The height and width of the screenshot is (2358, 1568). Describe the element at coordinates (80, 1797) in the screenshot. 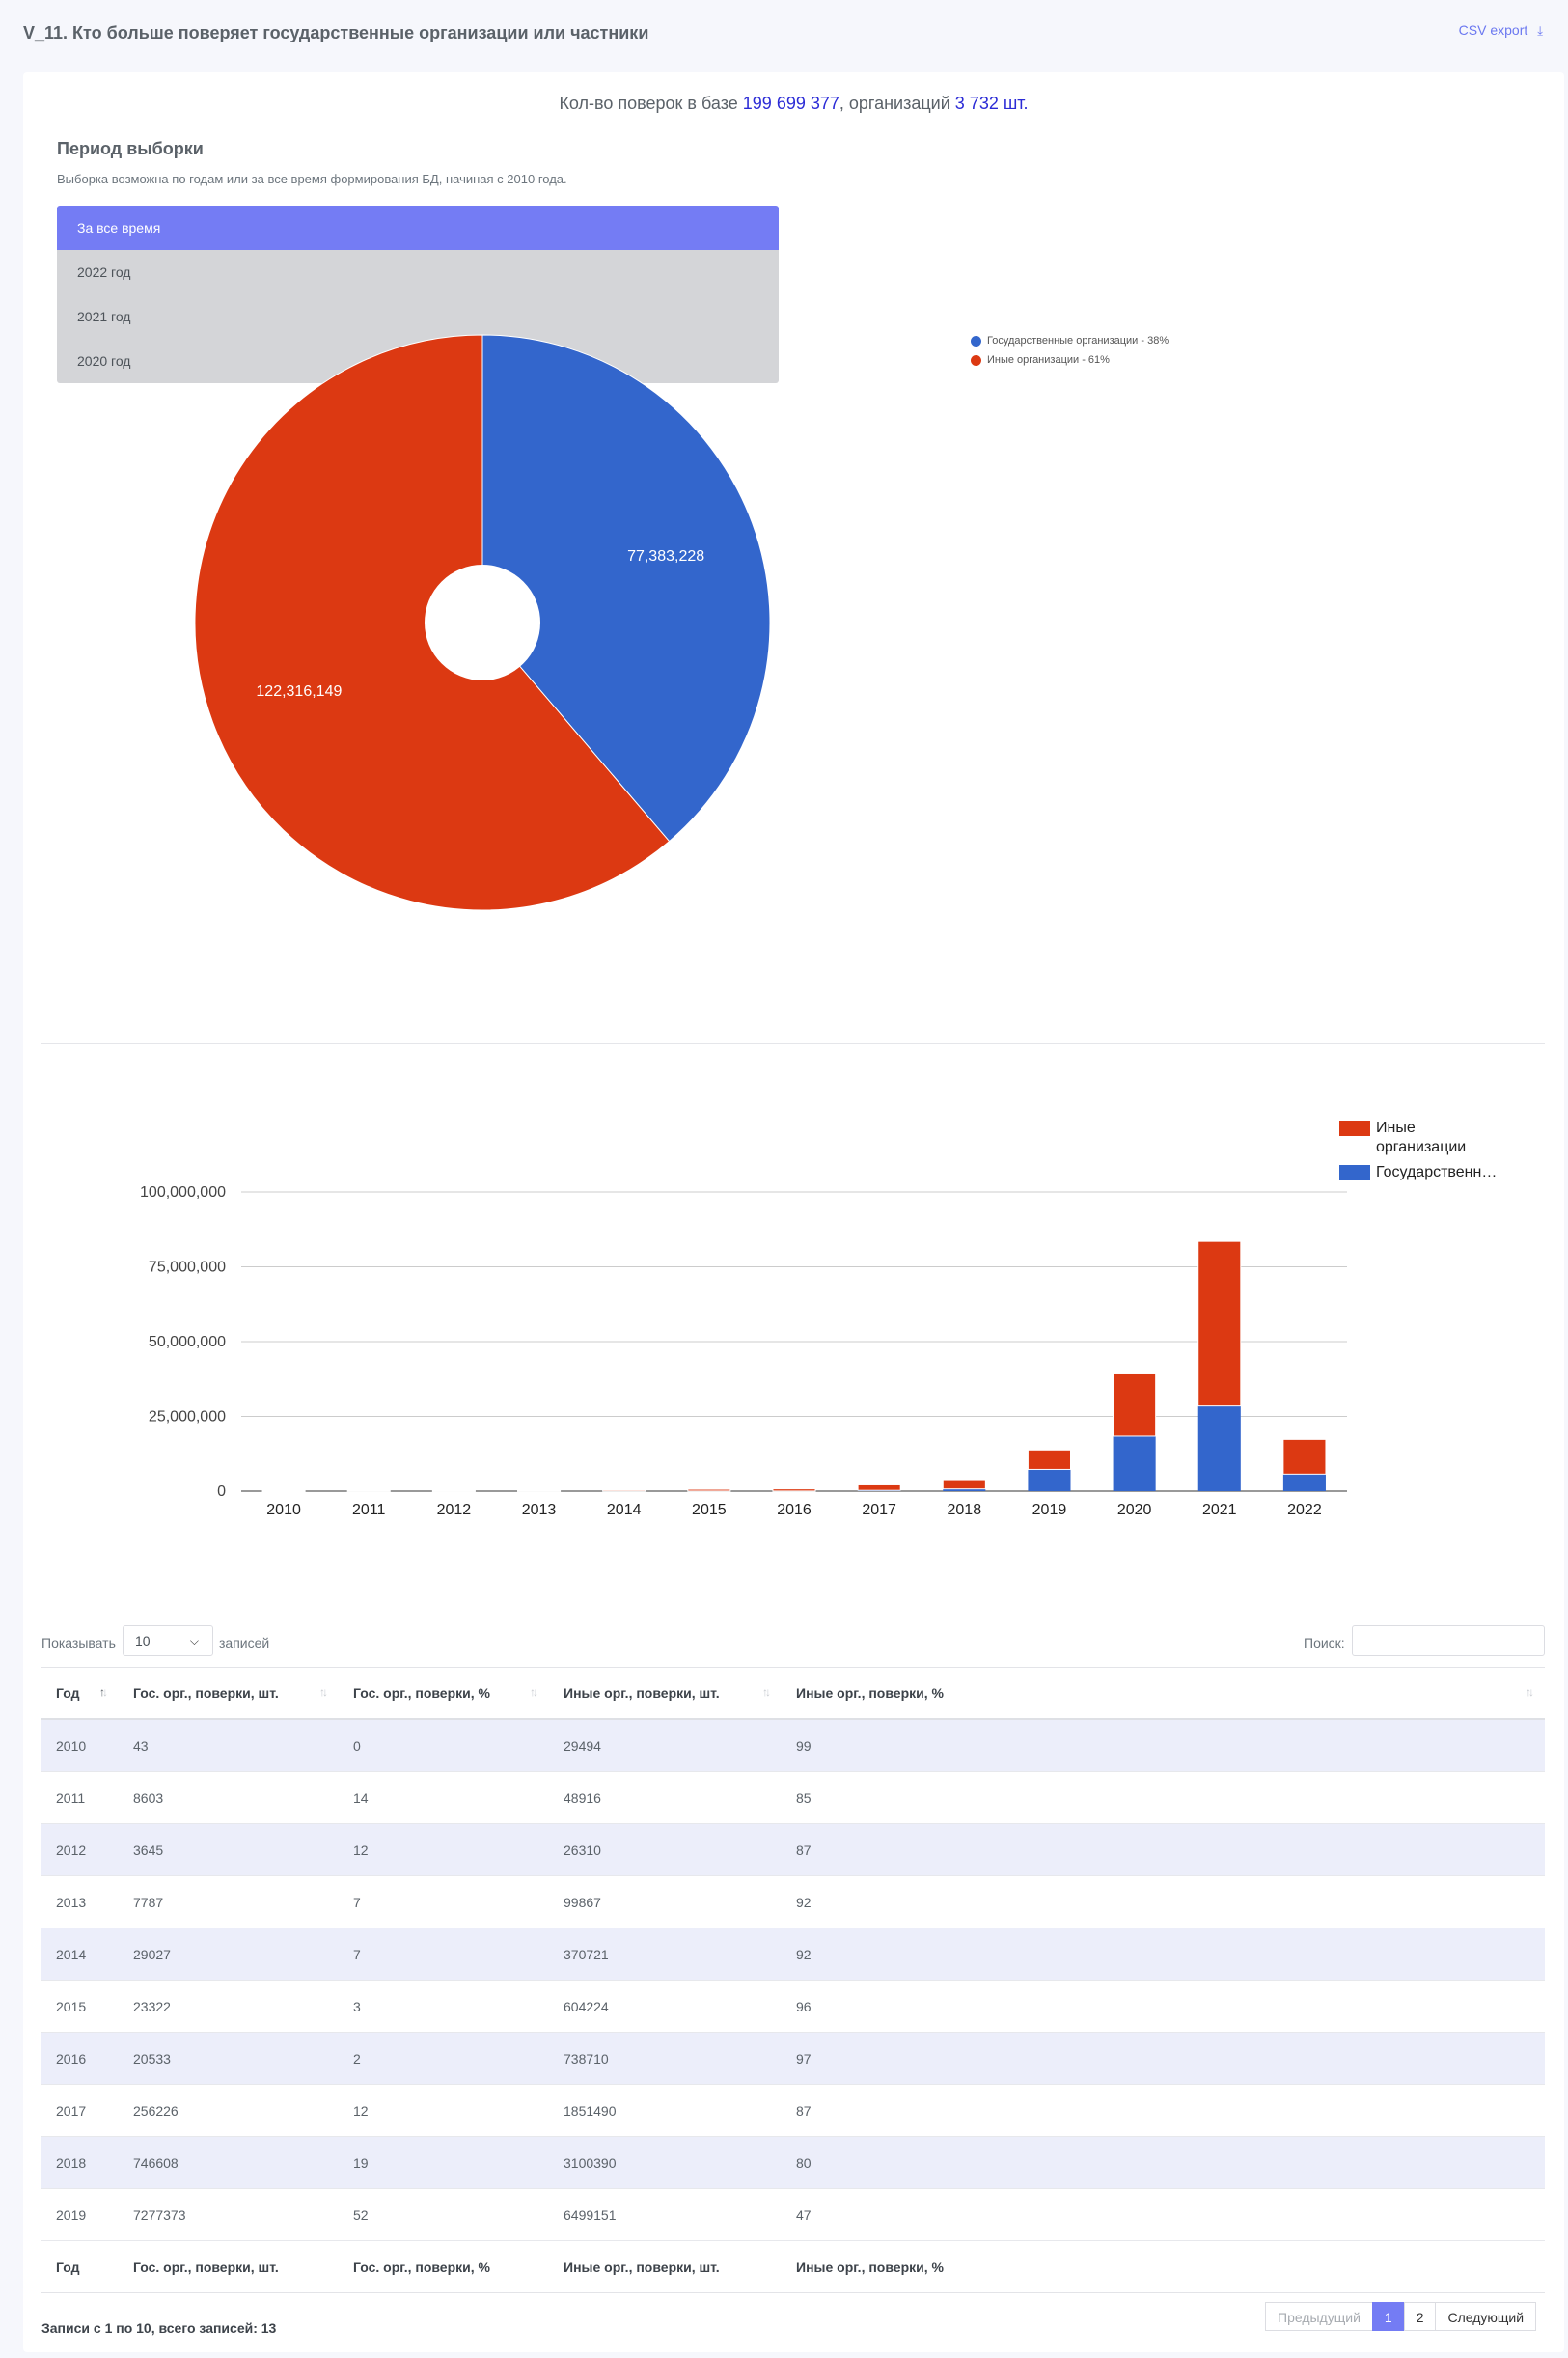

I see `table-cell: 2011` at that location.